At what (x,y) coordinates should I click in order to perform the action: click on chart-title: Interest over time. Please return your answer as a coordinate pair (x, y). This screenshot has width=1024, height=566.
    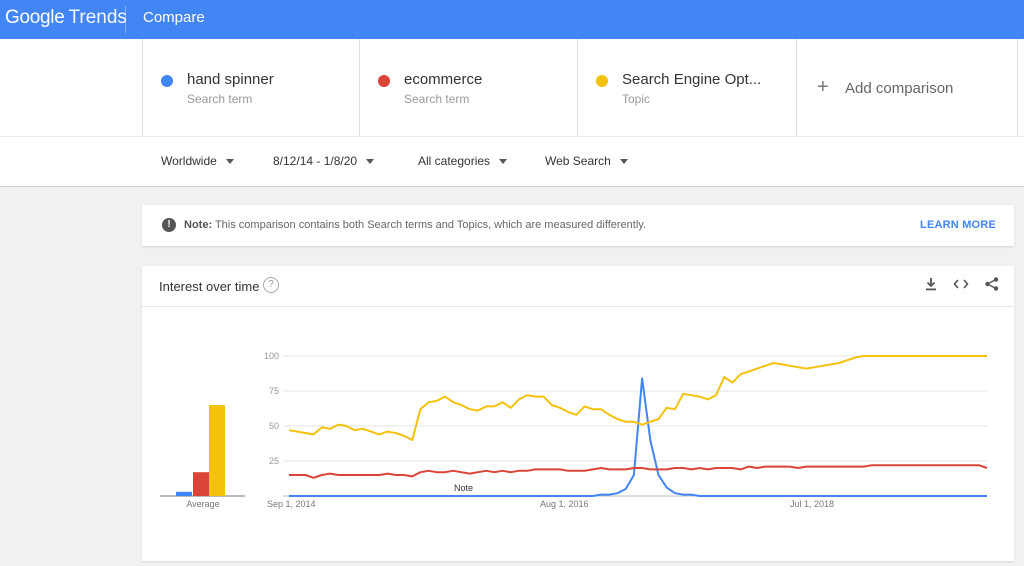
    Looking at the image, I should click on (209, 286).